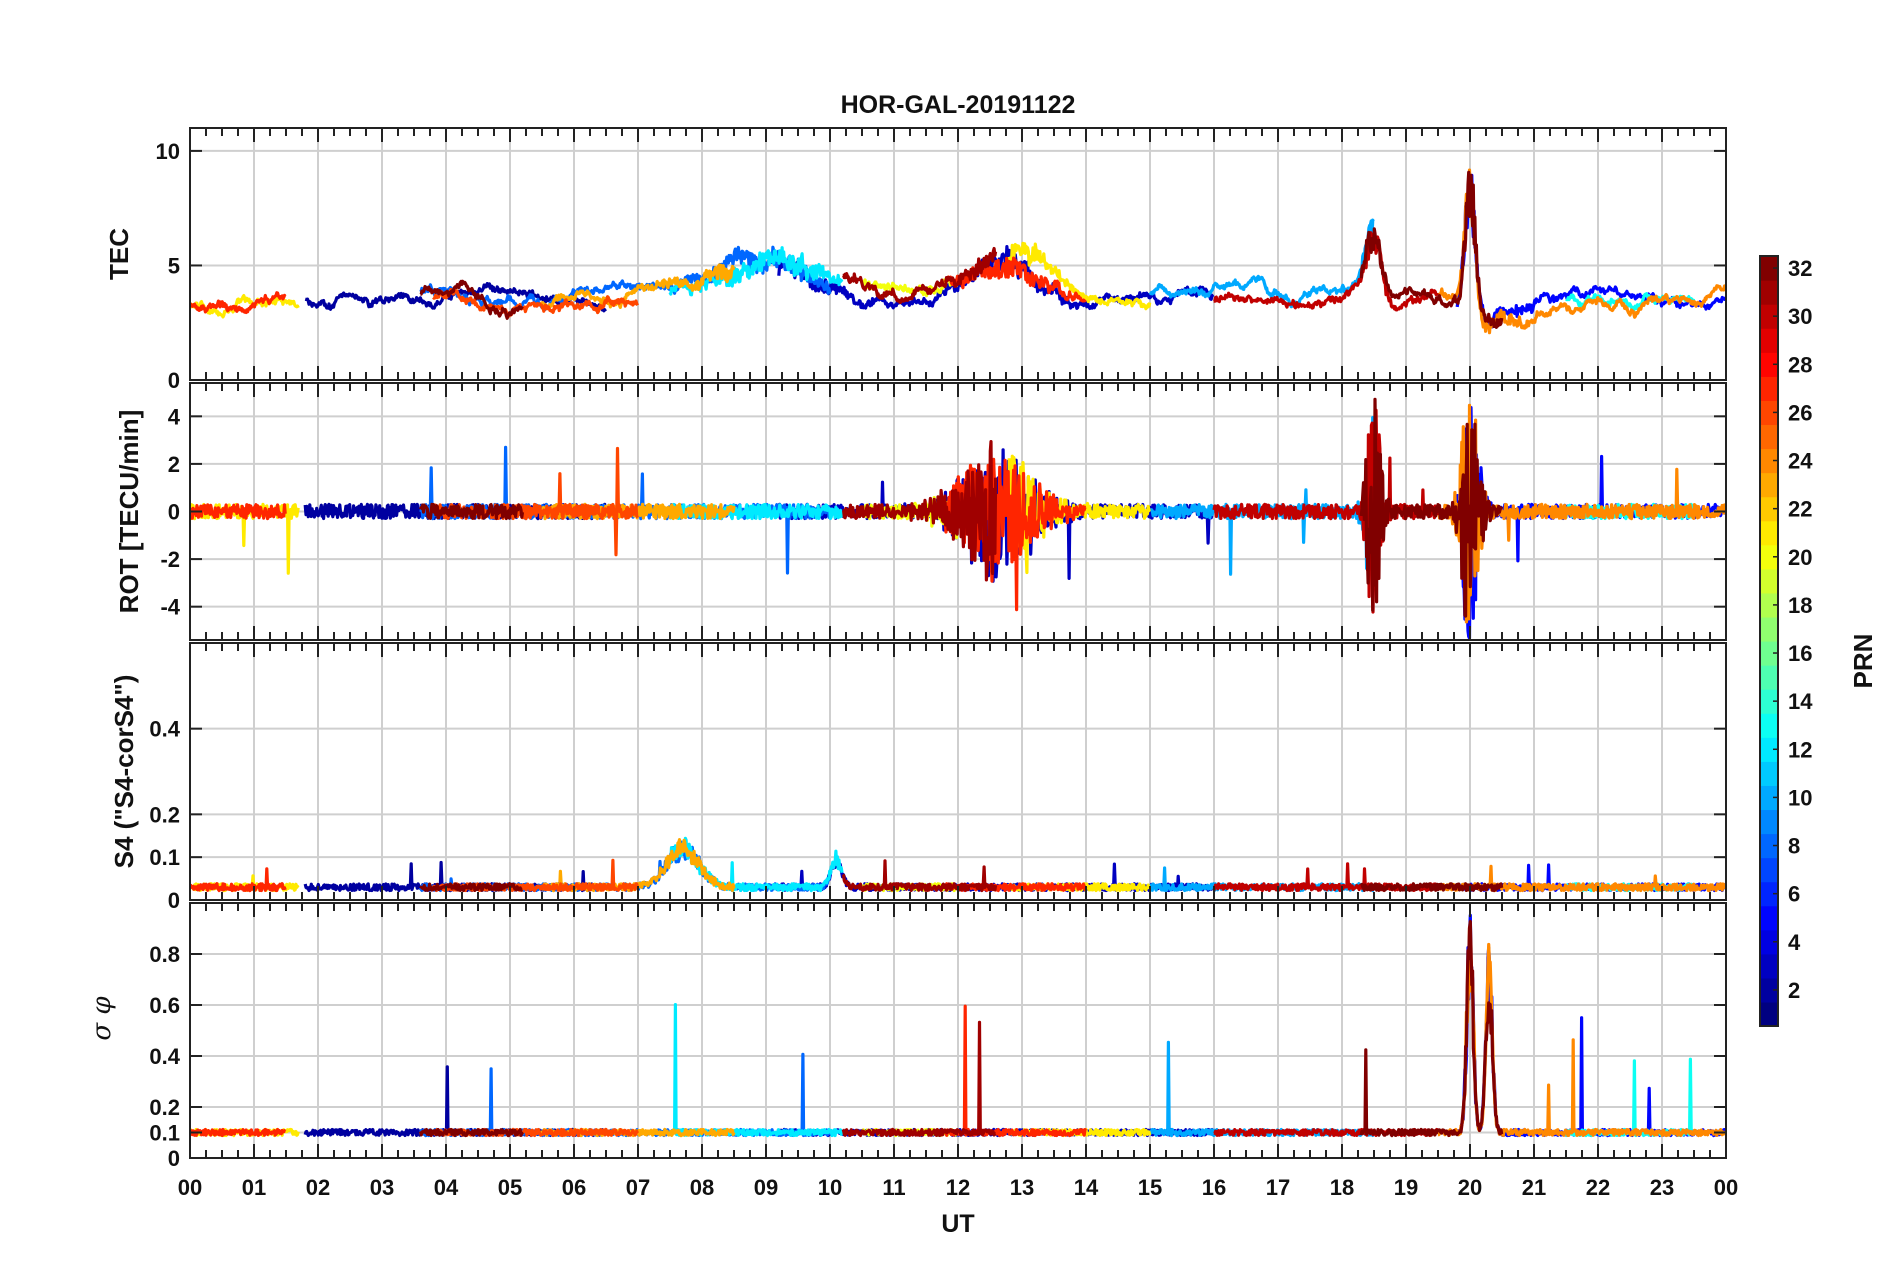 Image resolution: width=1902 pixels, height=1272 pixels. I want to click on series-tec, so click(958, 251).